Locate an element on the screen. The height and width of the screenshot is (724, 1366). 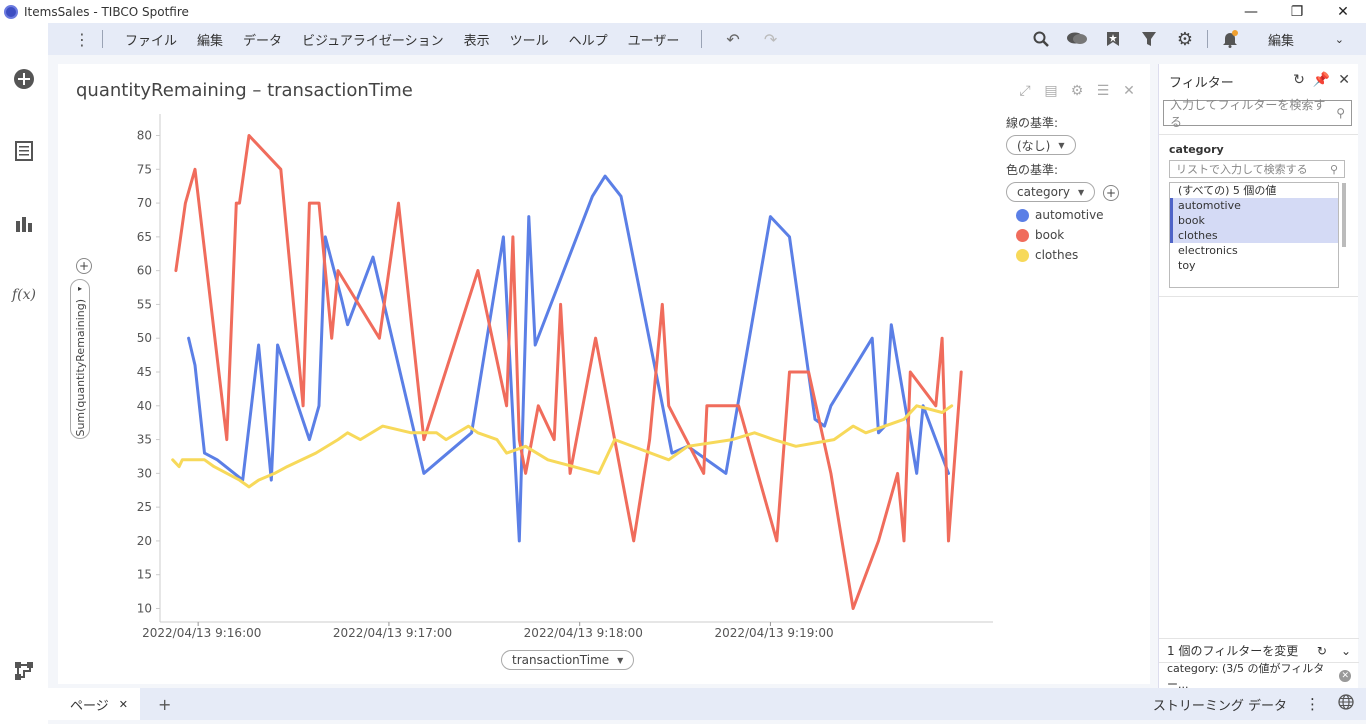
menu-user: ユーザー is located at coordinates (653, 41).